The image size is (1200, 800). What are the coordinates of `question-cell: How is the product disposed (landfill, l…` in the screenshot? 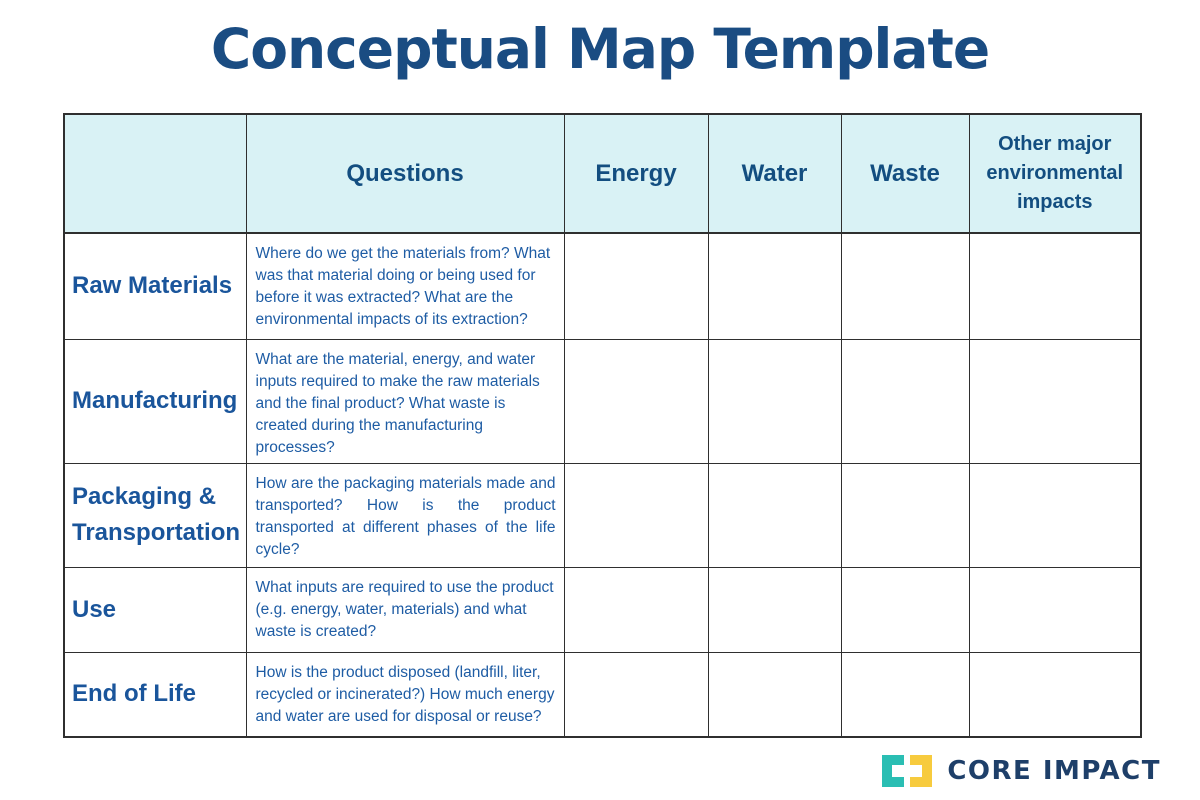 It's located at (405, 694).